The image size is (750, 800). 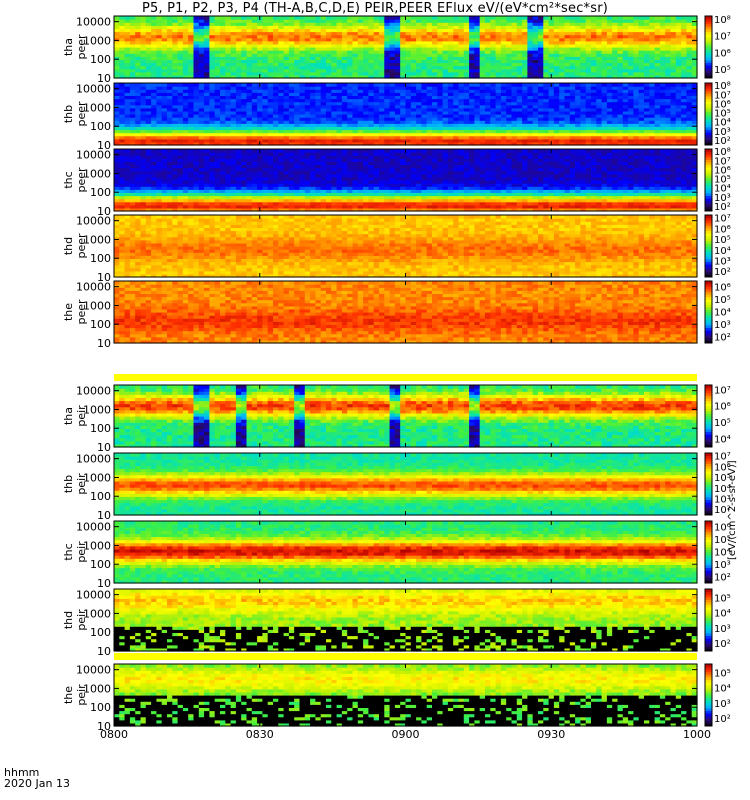 What do you see at coordinates (93, 89) in the screenshot?
I see `y-tick-label: 10000` at bounding box center [93, 89].